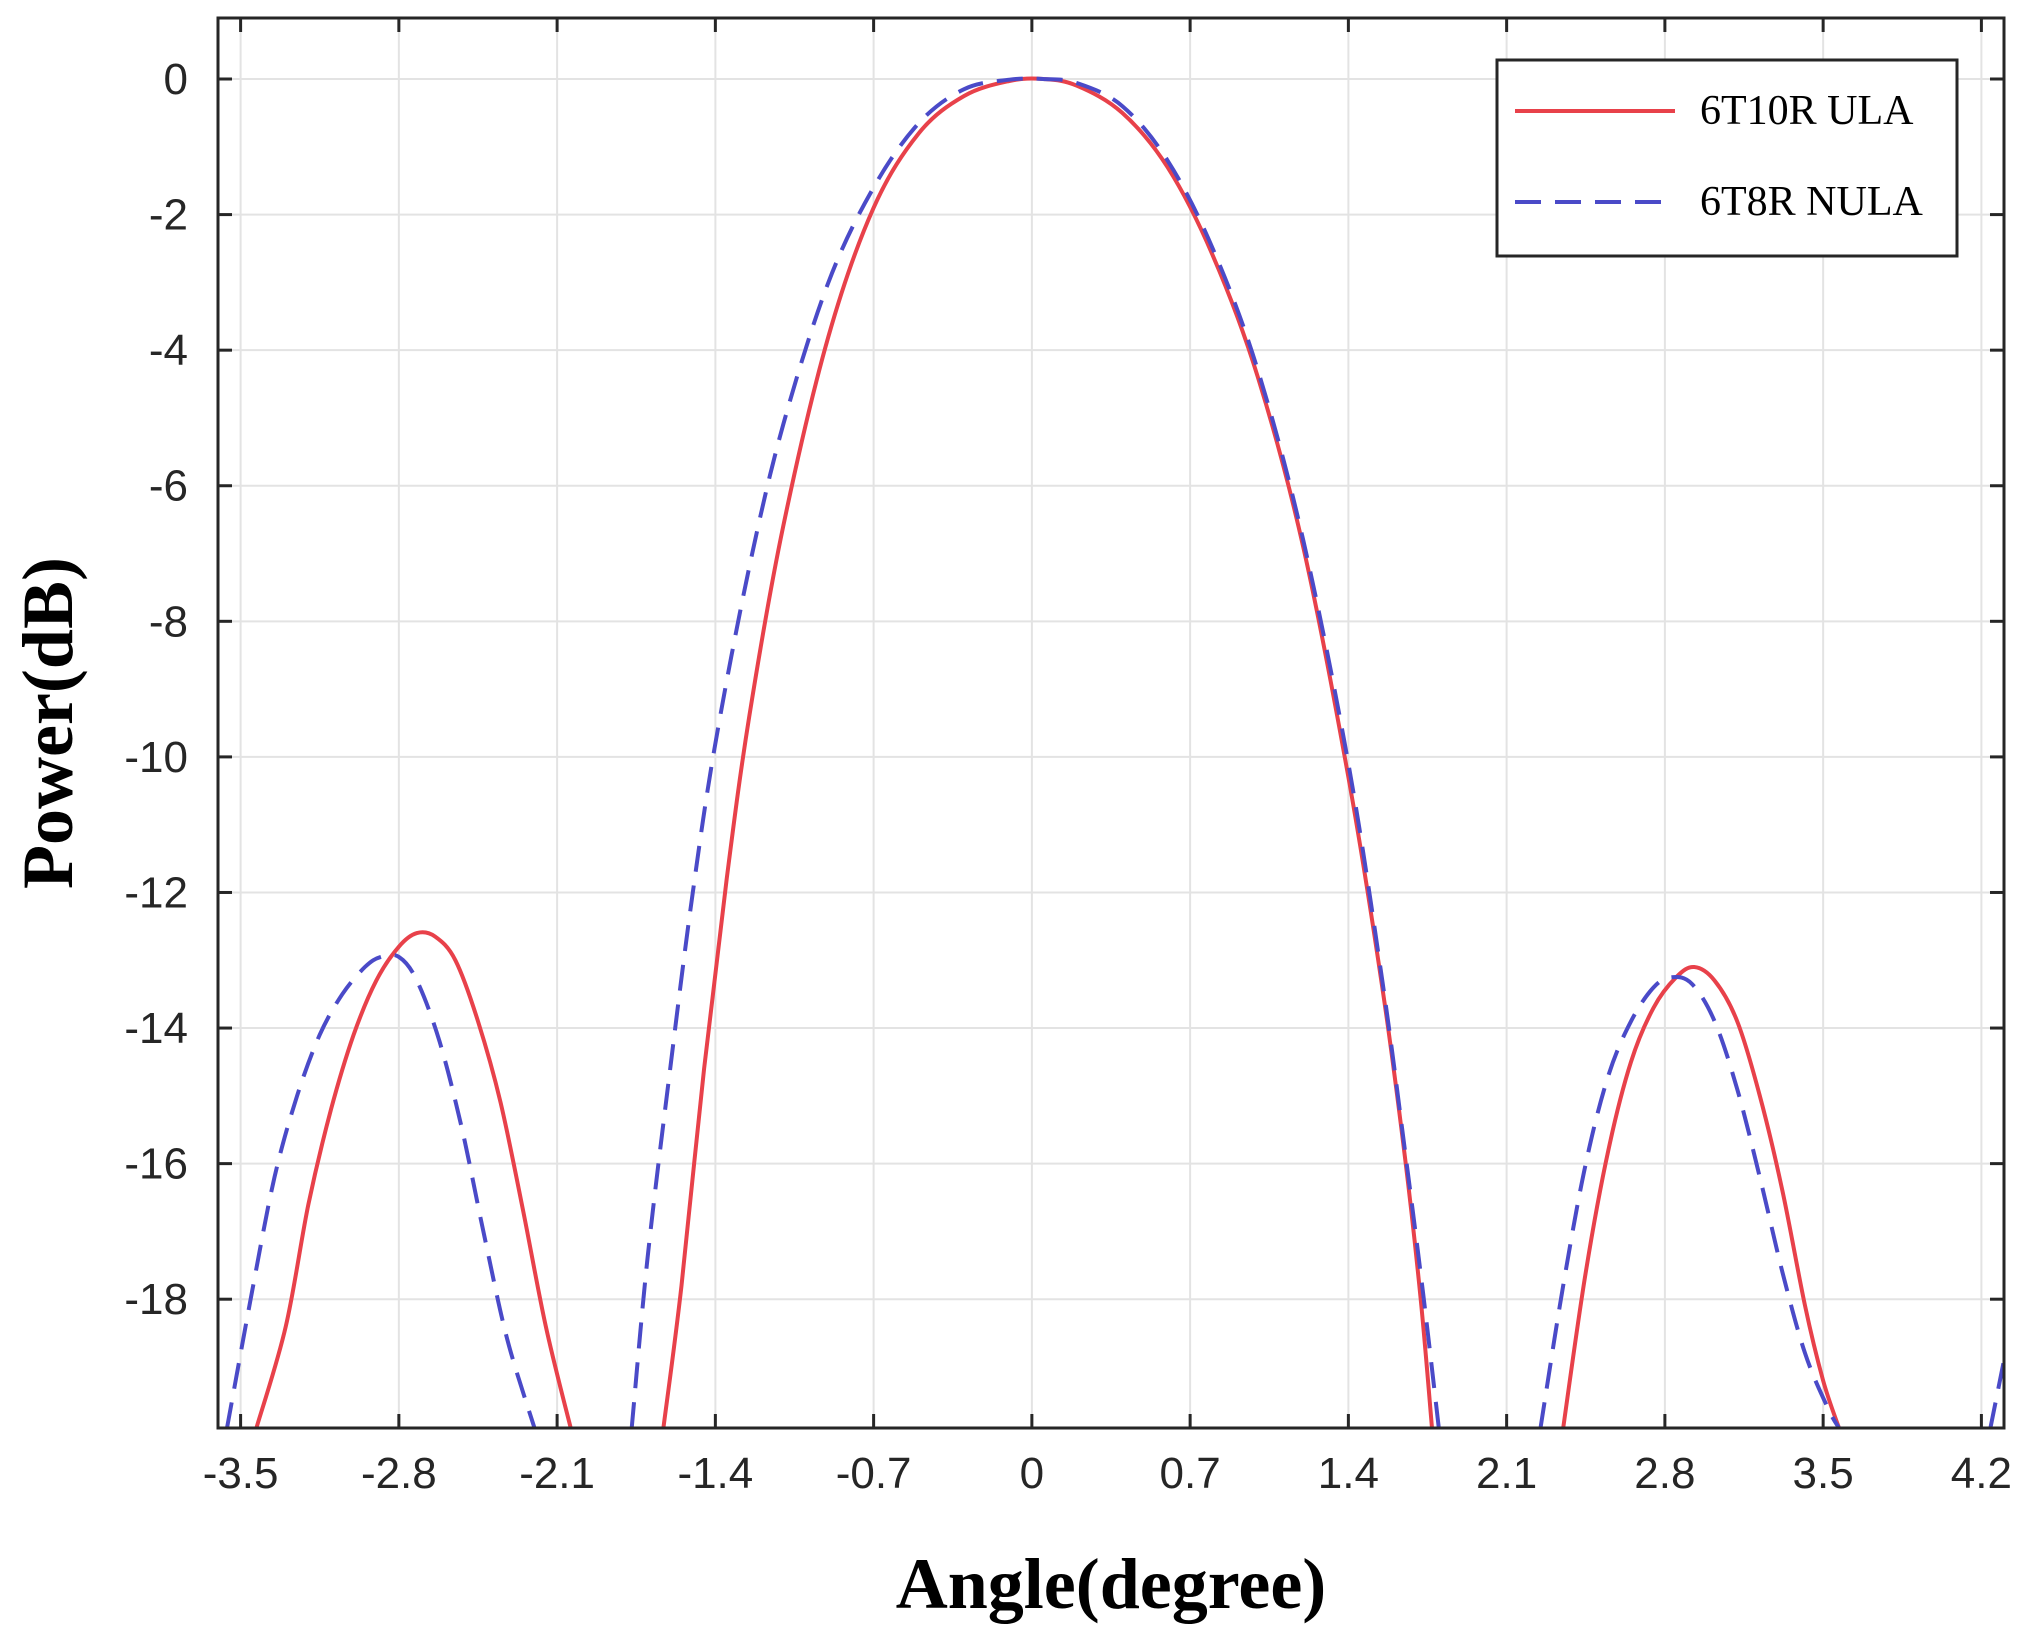 The height and width of the screenshot is (1627, 2030). I want to click on legend: 6T10R ULA 6T8R NULA, so click(1727, 158).